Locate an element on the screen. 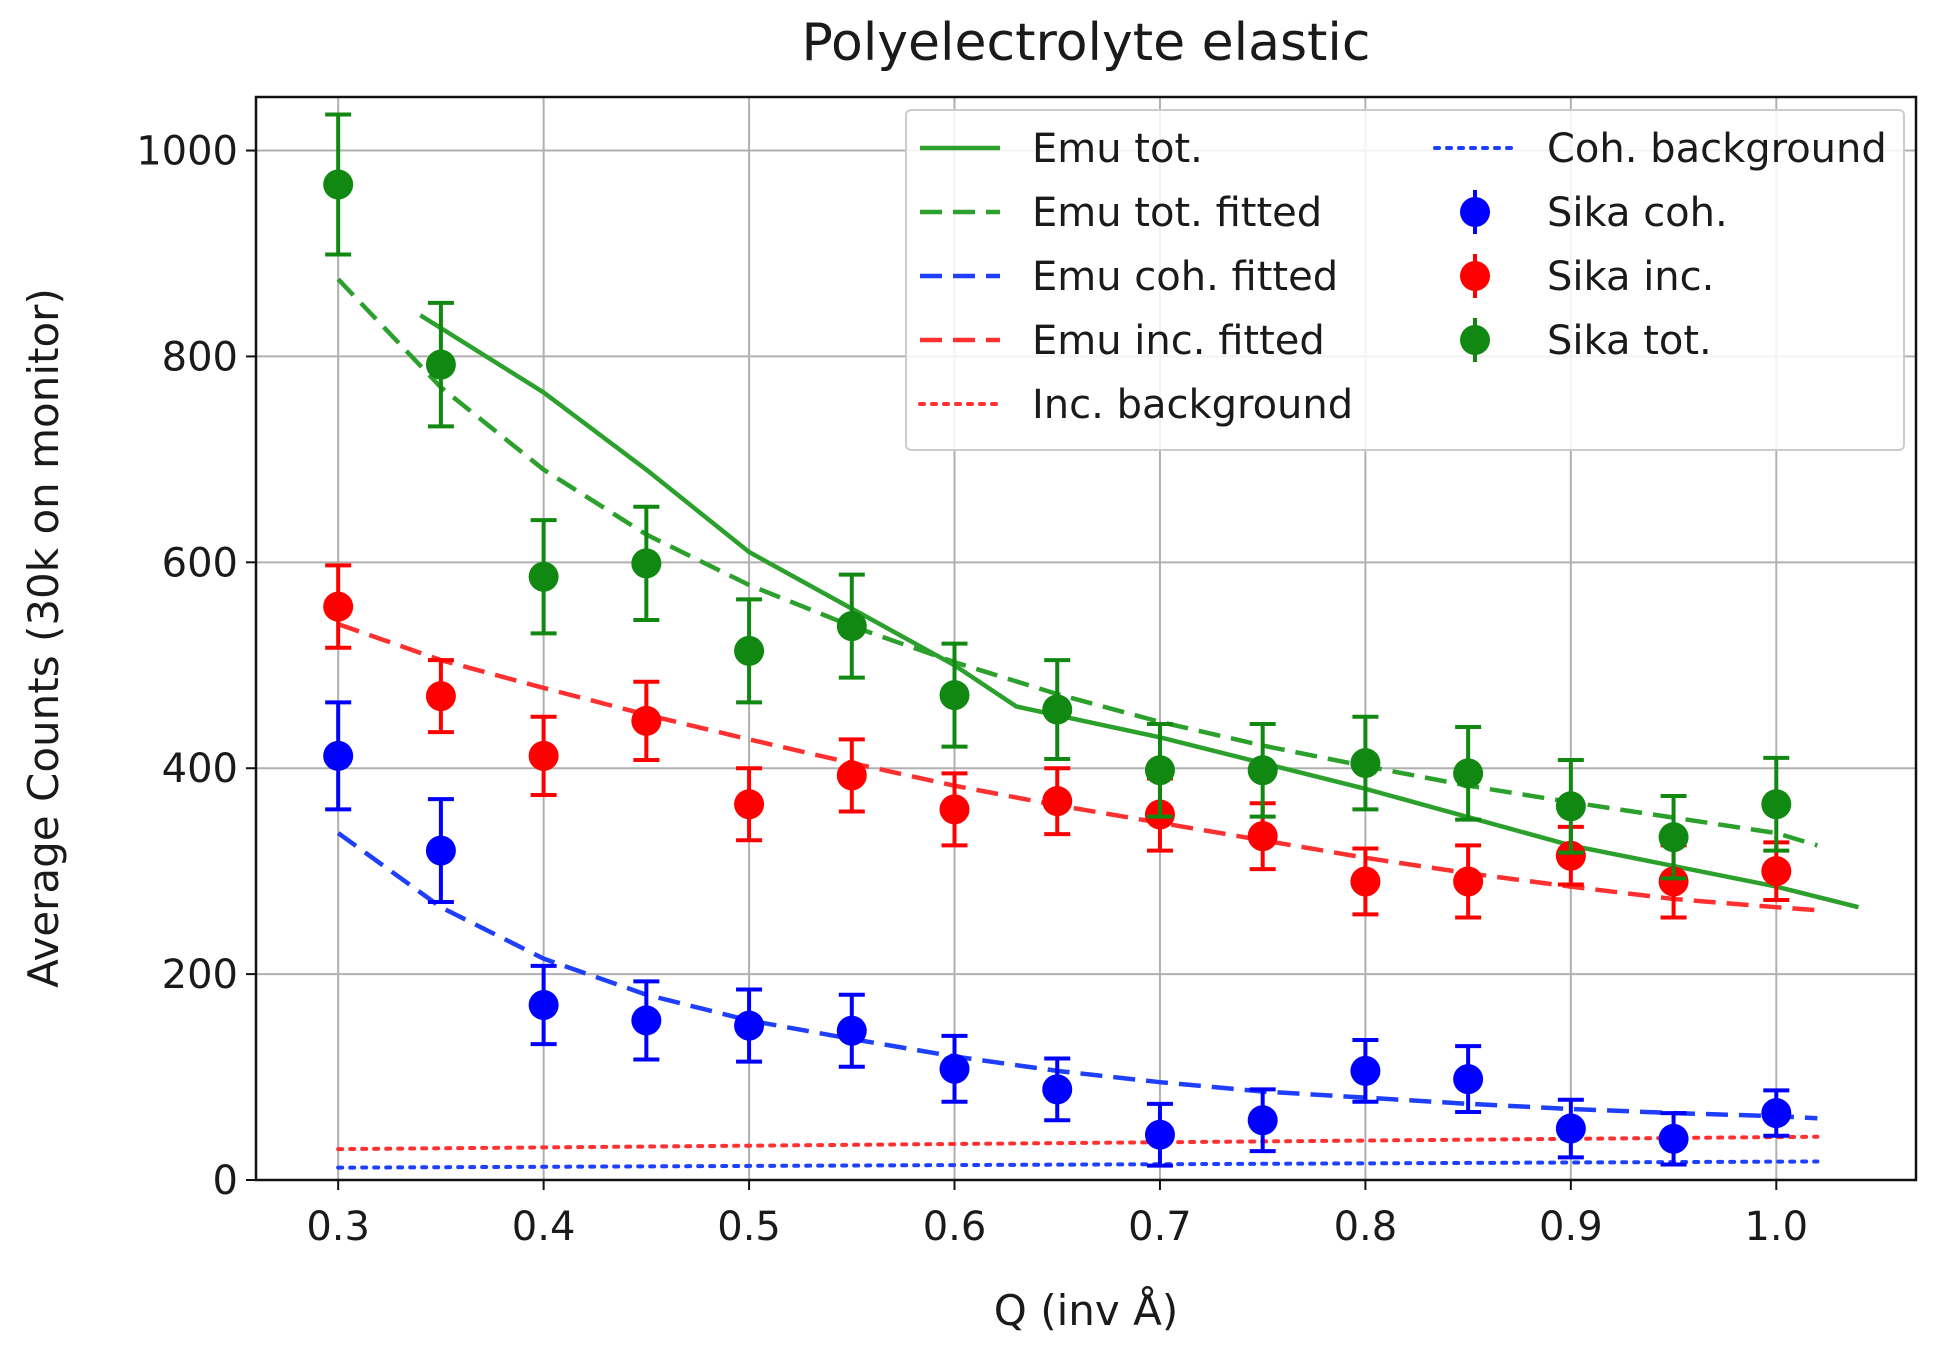 This screenshot has height=1357, width=1942. x-tick-label: 0.9 is located at coordinates (1571, 1227).